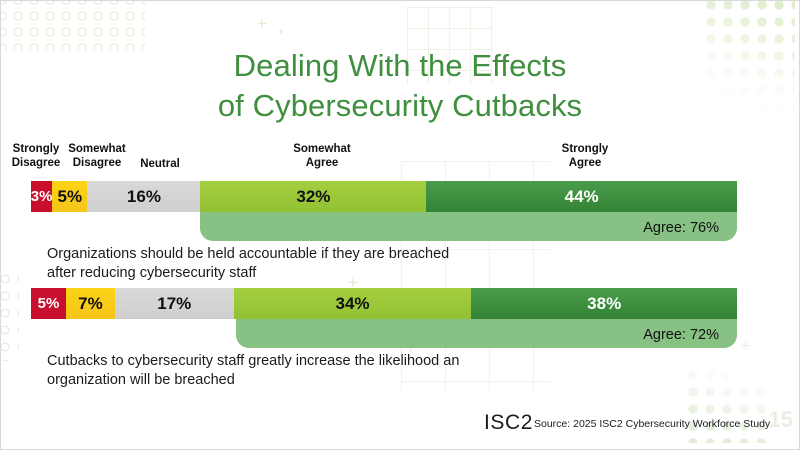 The image size is (800, 450). What do you see at coordinates (322, 156) in the screenshot?
I see `legend-label-somewhat-agree: Somewhat Agree` at bounding box center [322, 156].